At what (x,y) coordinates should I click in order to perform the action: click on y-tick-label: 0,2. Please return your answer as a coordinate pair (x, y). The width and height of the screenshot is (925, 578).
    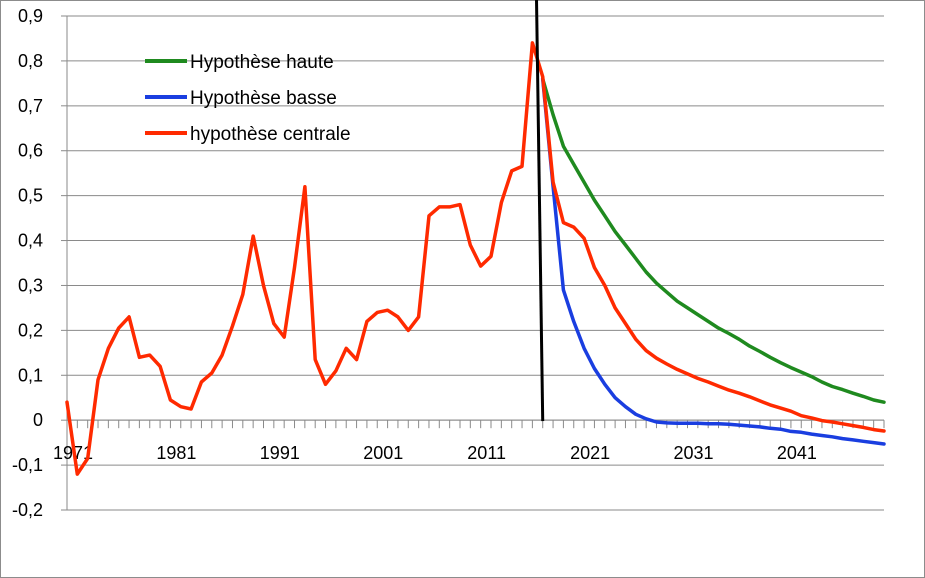
    Looking at the image, I should click on (30, 330).